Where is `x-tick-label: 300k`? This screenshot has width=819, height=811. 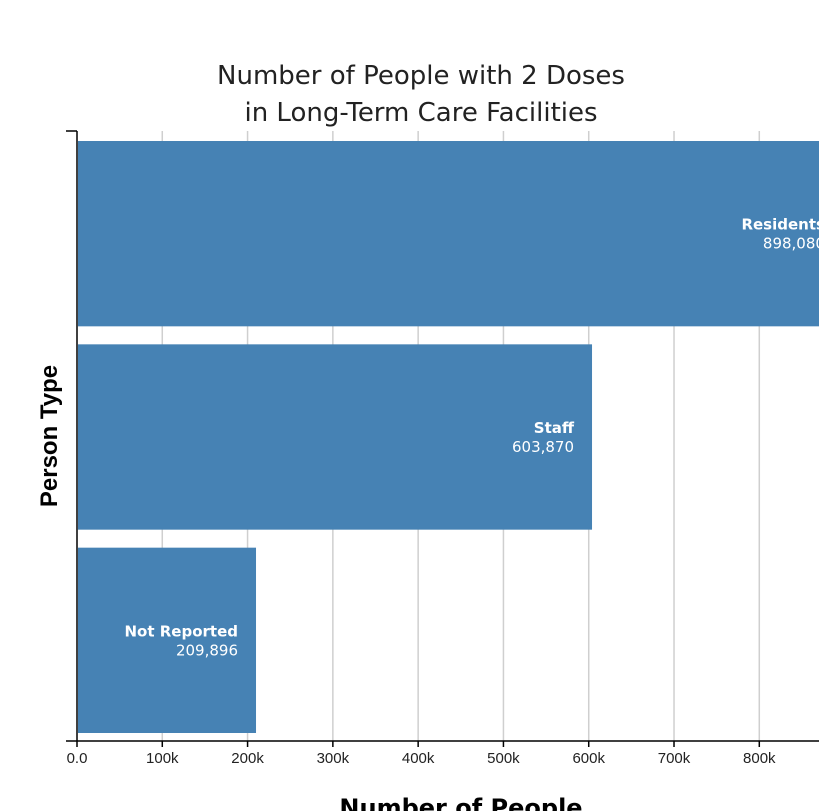 x-tick-label: 300k is located at coordinates (333, 758).